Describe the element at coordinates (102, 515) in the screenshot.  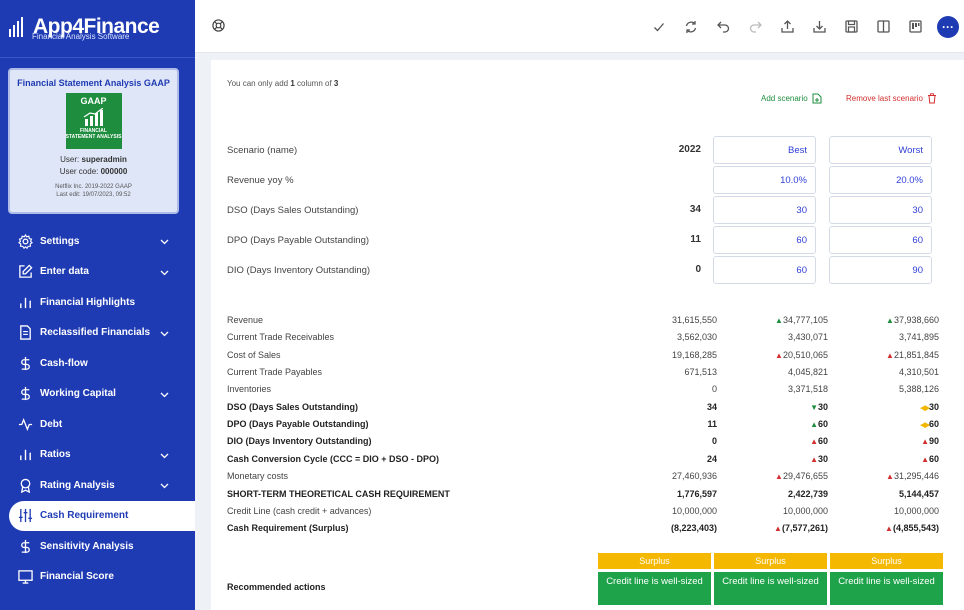
I see `sidebar-item-cash-requirement: Cash Requirement` at that location.